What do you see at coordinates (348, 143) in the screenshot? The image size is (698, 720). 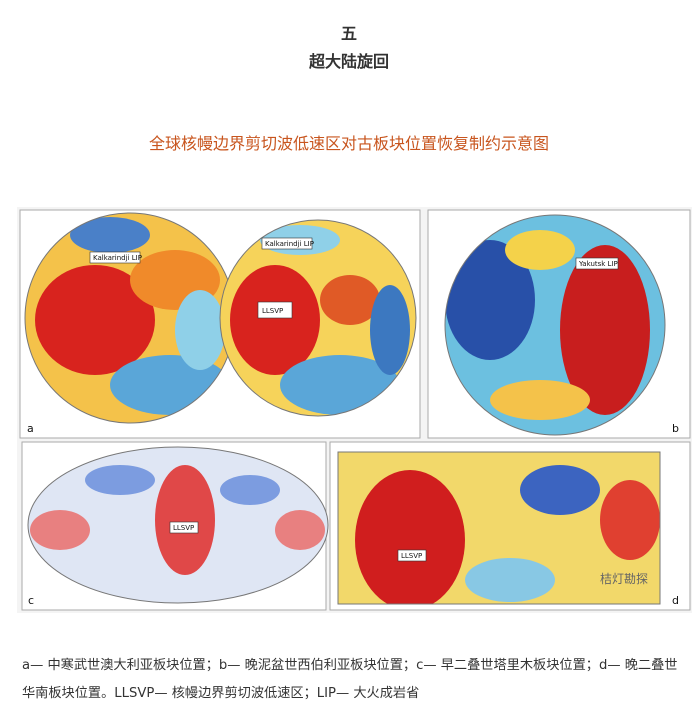 I see `figure-title: 全球核幔边界剪切波低速区对古板块位置恢复制约示意图` at bounding box center [348, 143].